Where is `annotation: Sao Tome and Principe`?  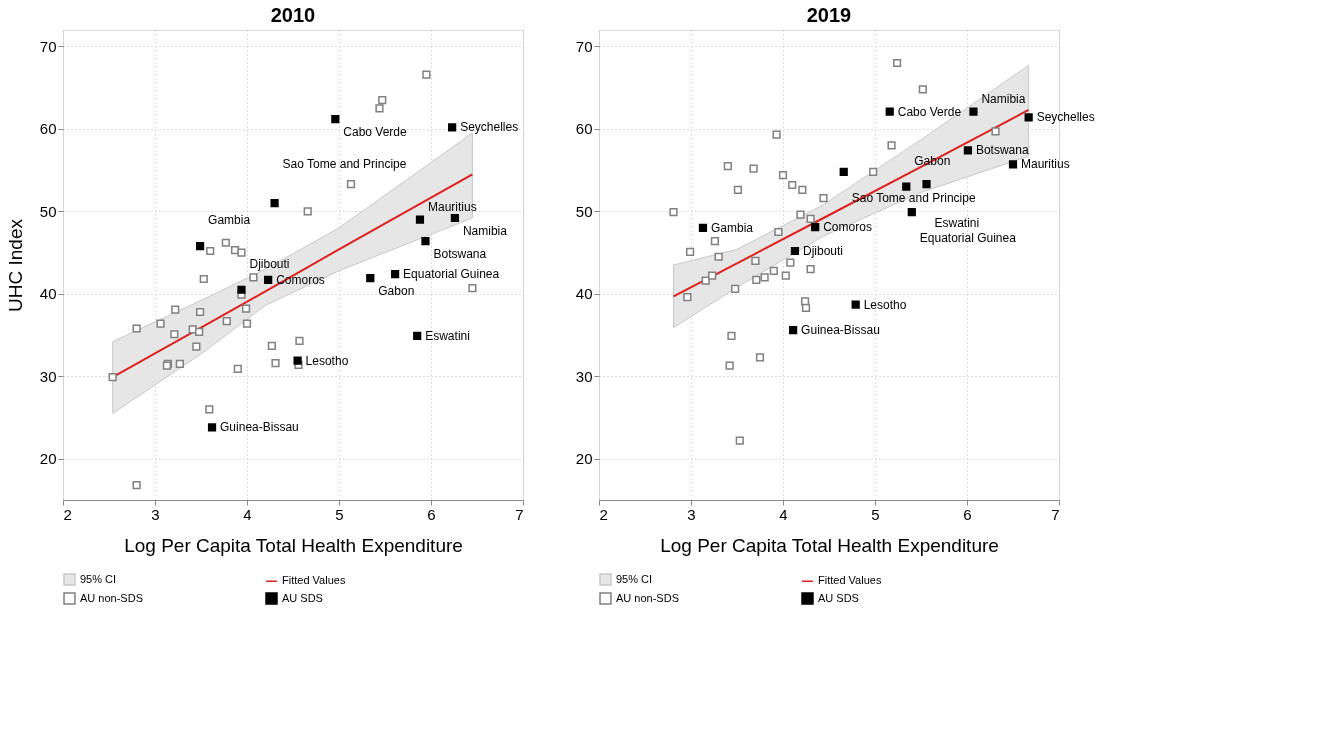 annotation: Sao Tome and Principe is located at coordinates (344, 164).